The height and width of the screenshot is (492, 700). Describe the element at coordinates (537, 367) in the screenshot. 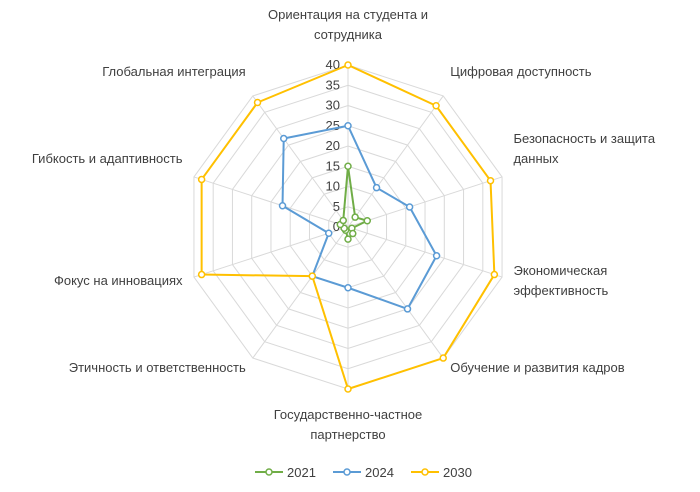

I see `category-label: Обучение и развития кадров` at that location.